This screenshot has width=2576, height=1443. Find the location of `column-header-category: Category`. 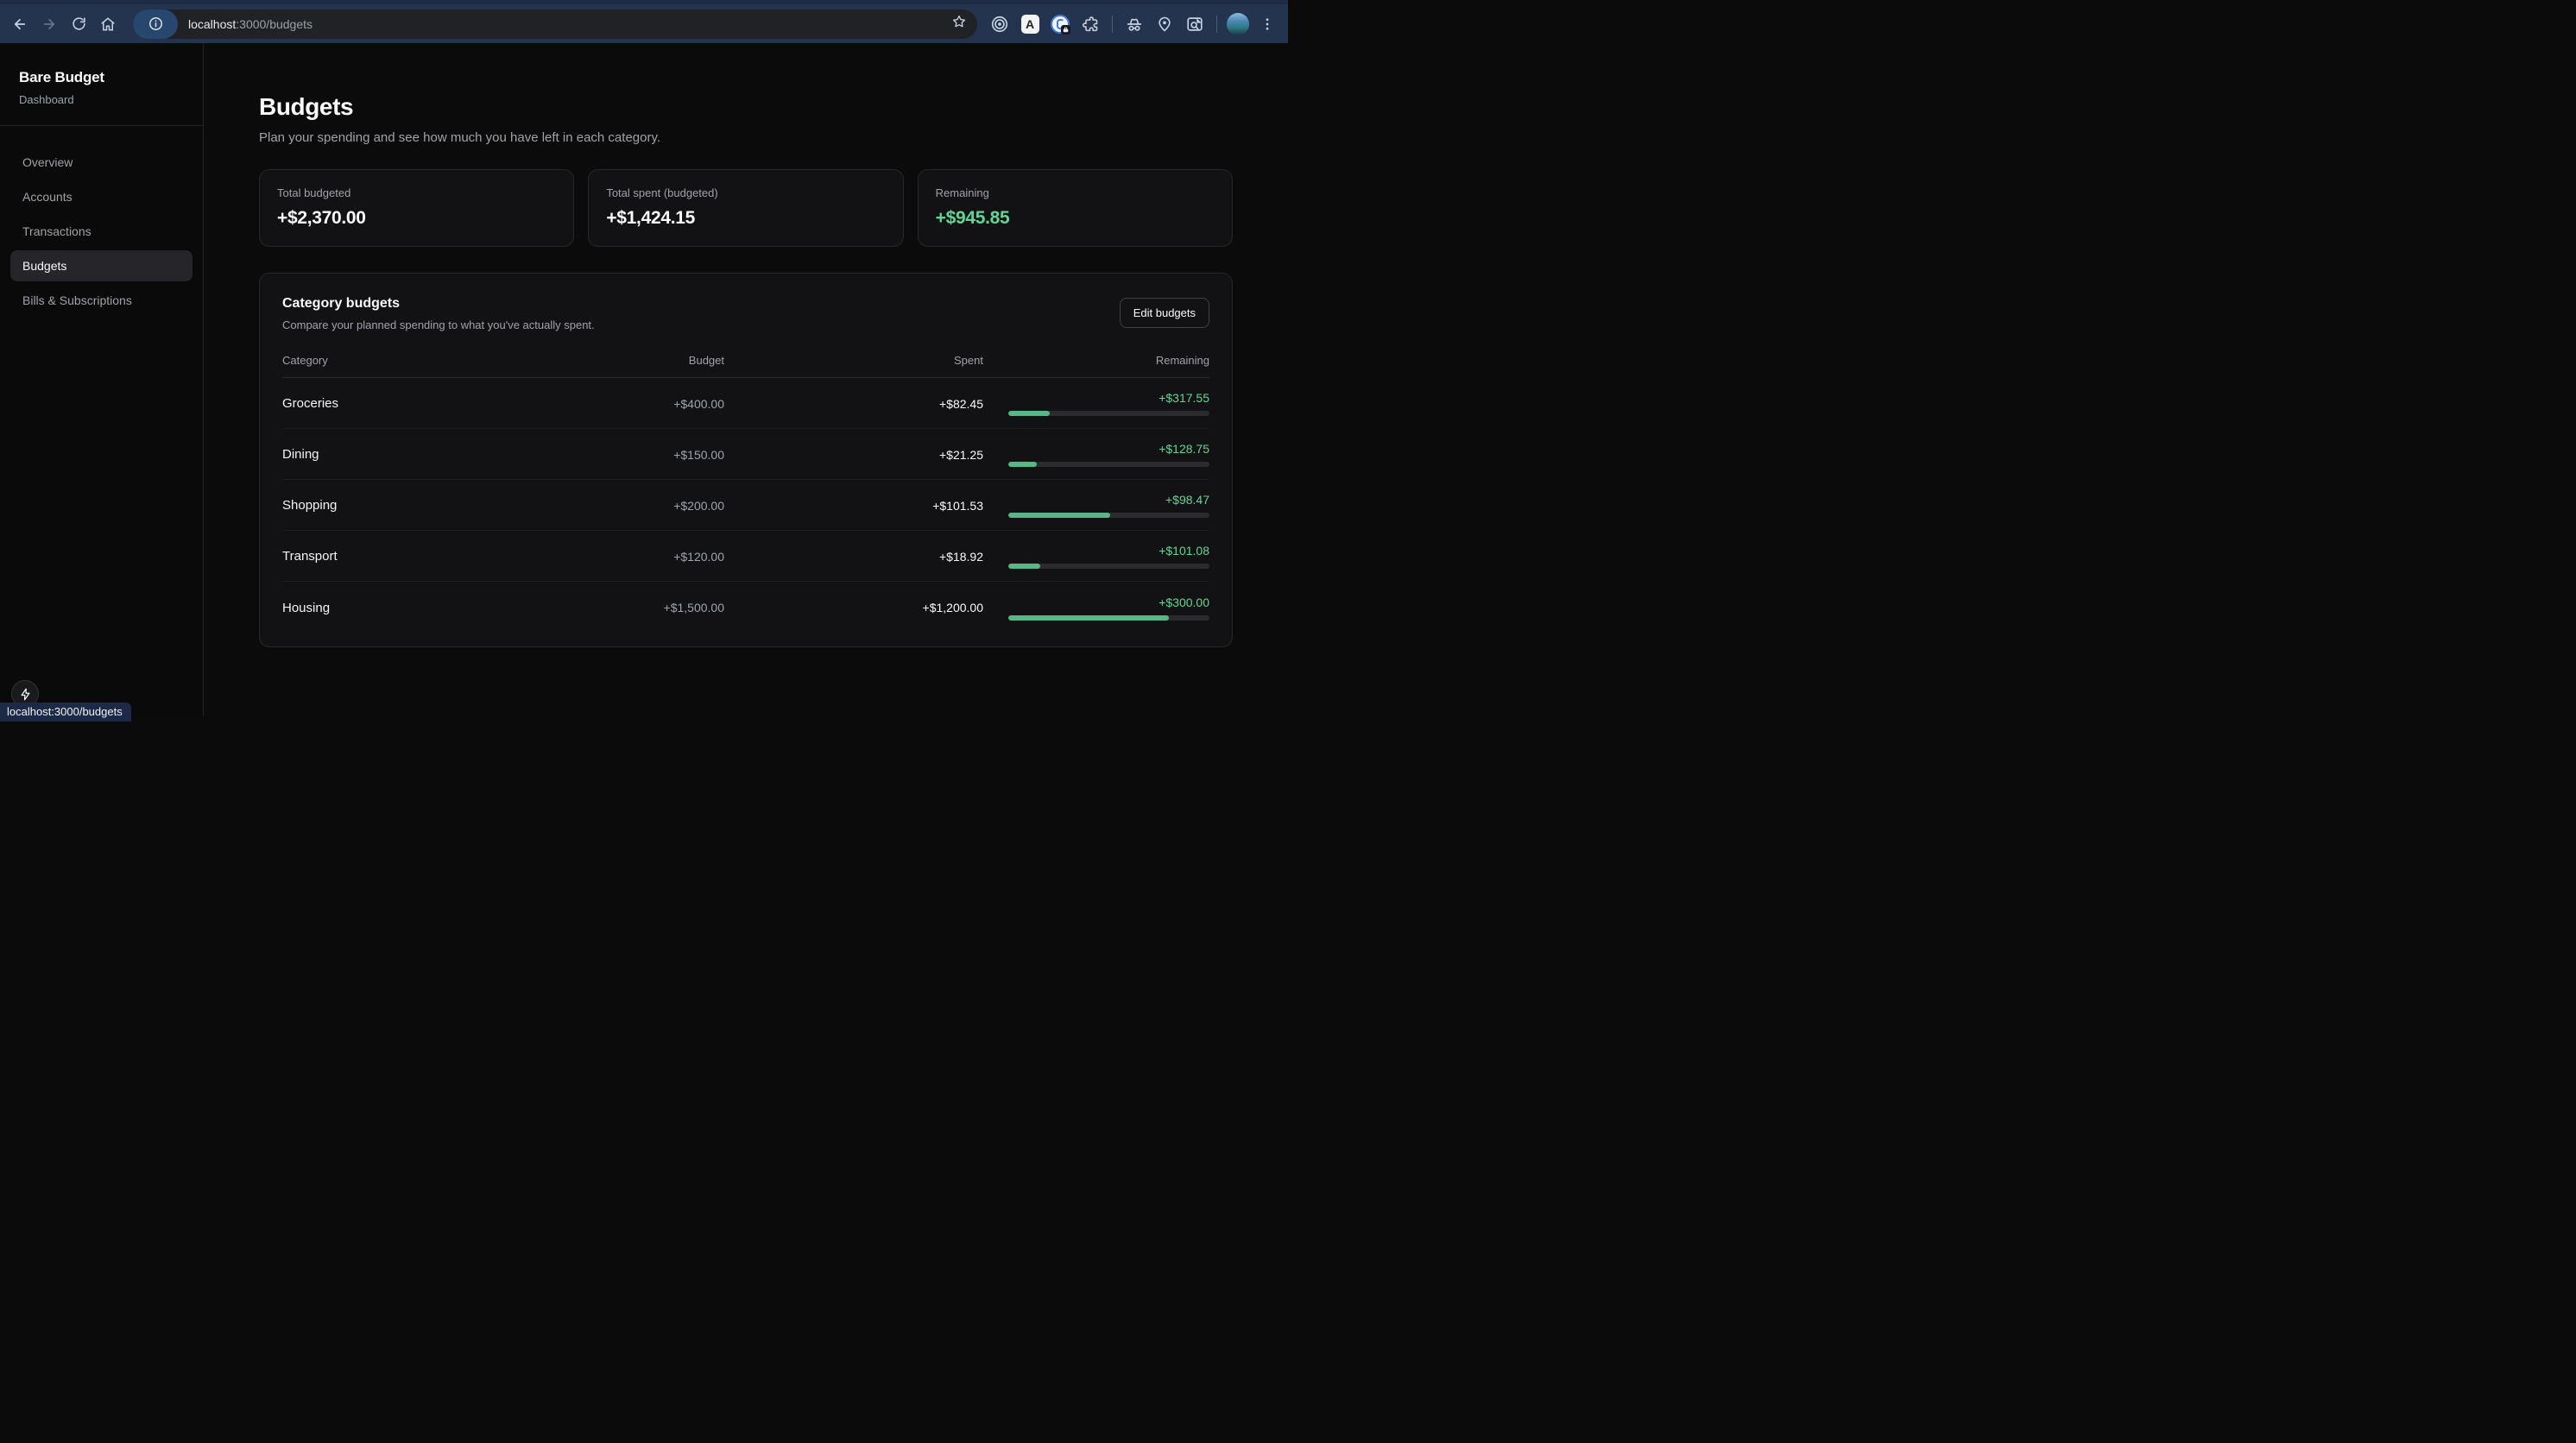

column-header-category: Category is located at coordinates (305, 360).